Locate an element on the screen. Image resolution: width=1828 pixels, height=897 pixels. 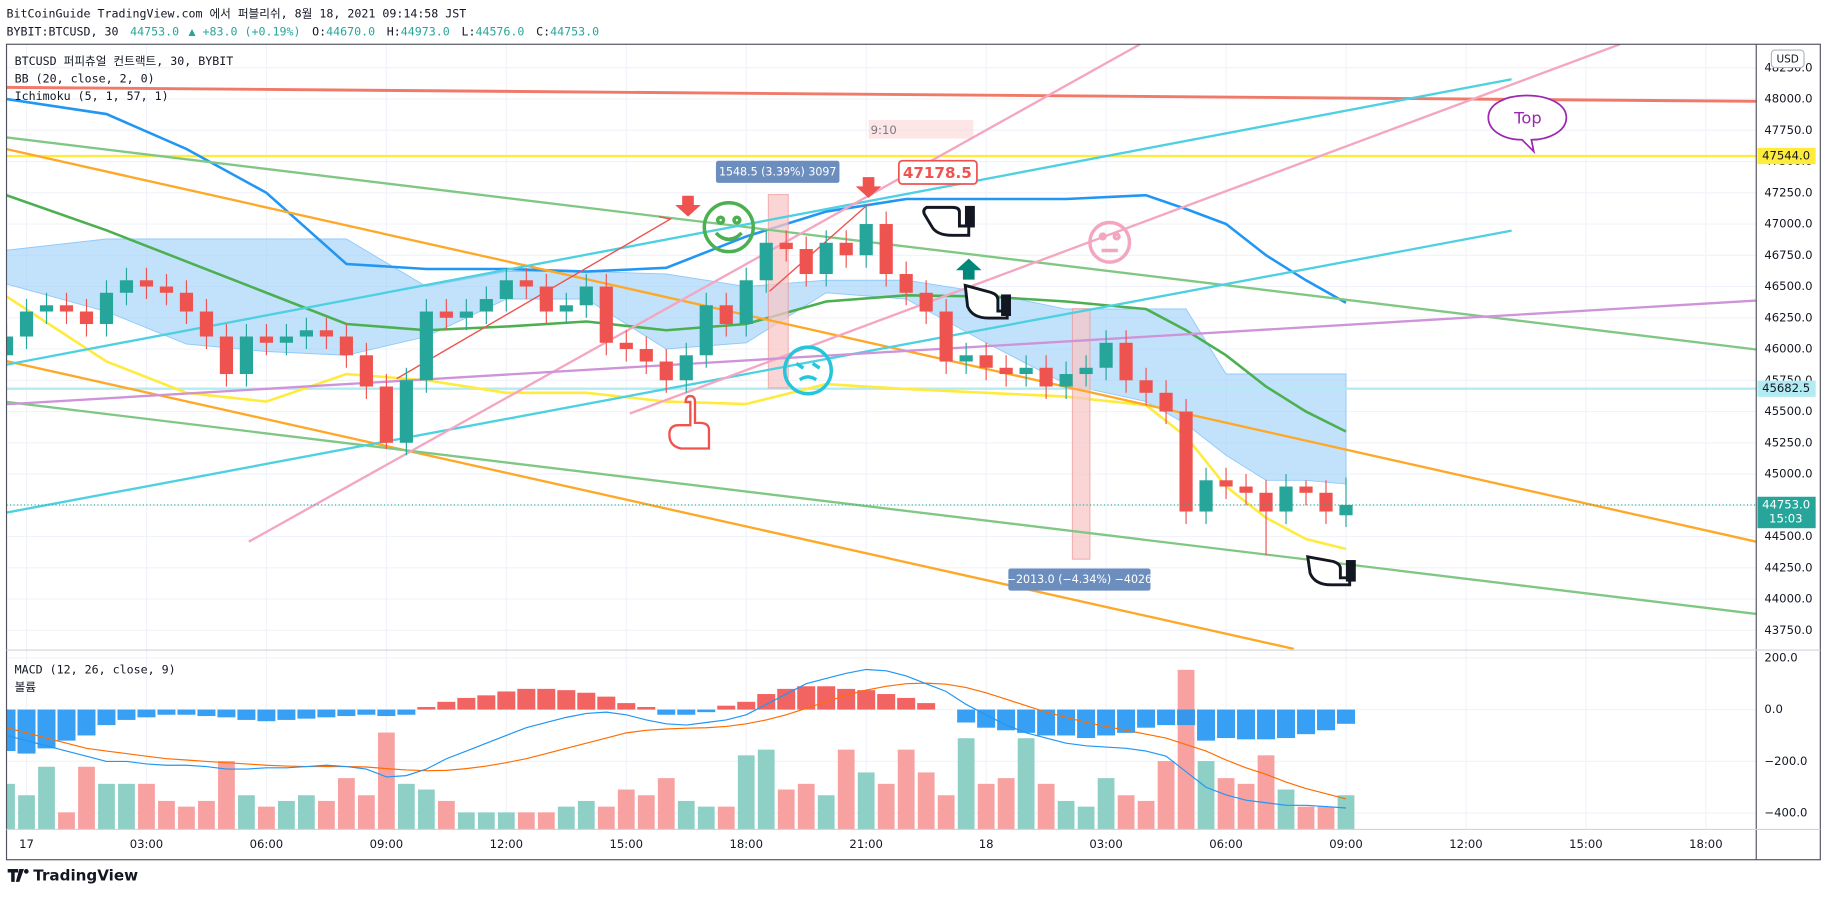
price-label-box is located at coordinates (1786, 156).